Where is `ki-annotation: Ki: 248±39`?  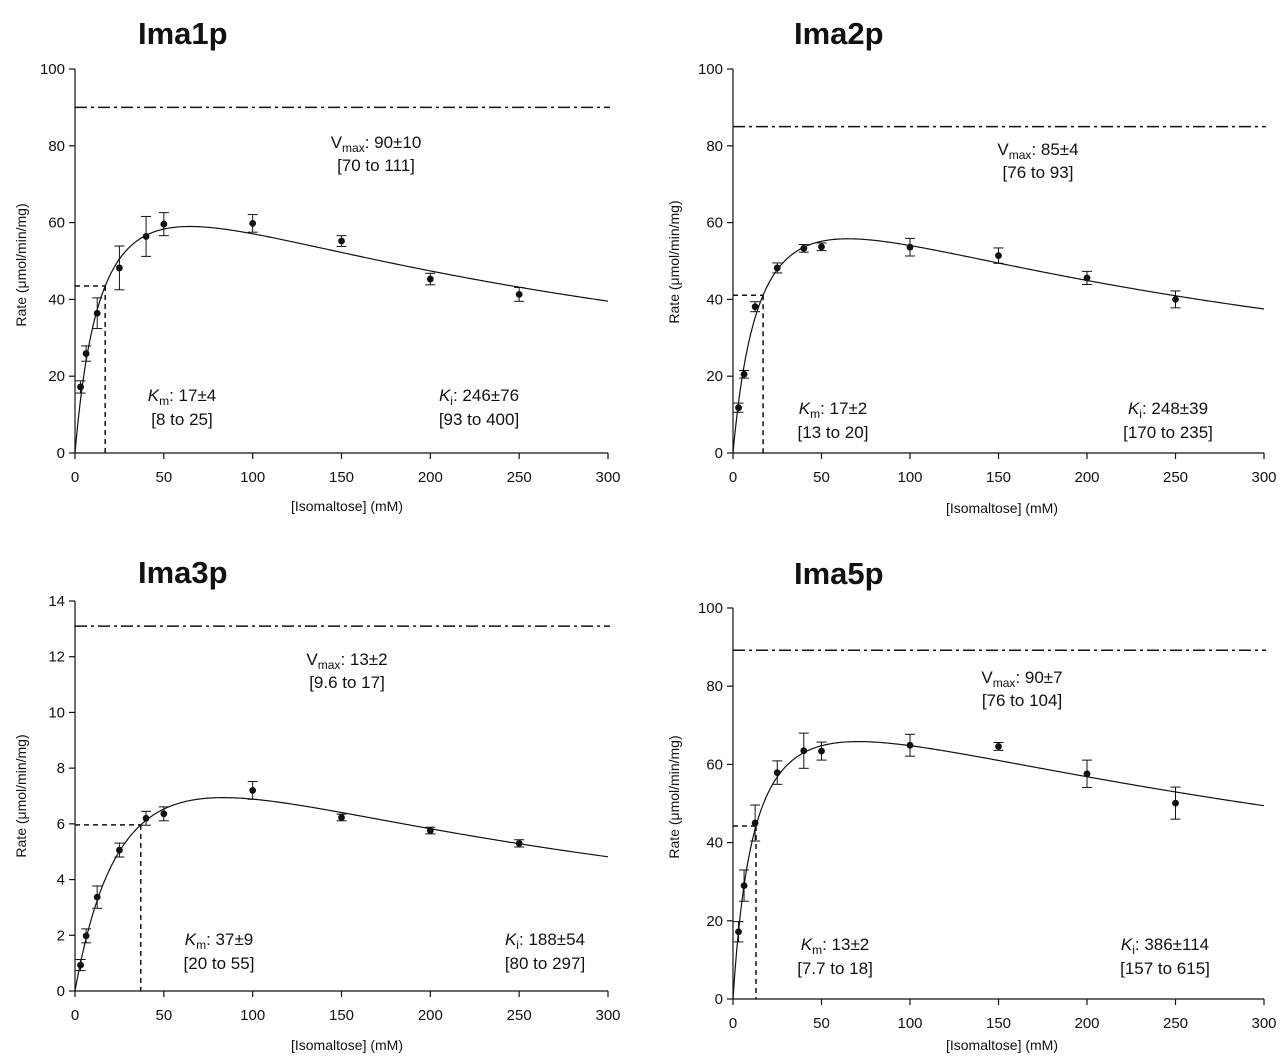
ki-annotation: Ki: 248±39 is located at coordinates (1168, 410).